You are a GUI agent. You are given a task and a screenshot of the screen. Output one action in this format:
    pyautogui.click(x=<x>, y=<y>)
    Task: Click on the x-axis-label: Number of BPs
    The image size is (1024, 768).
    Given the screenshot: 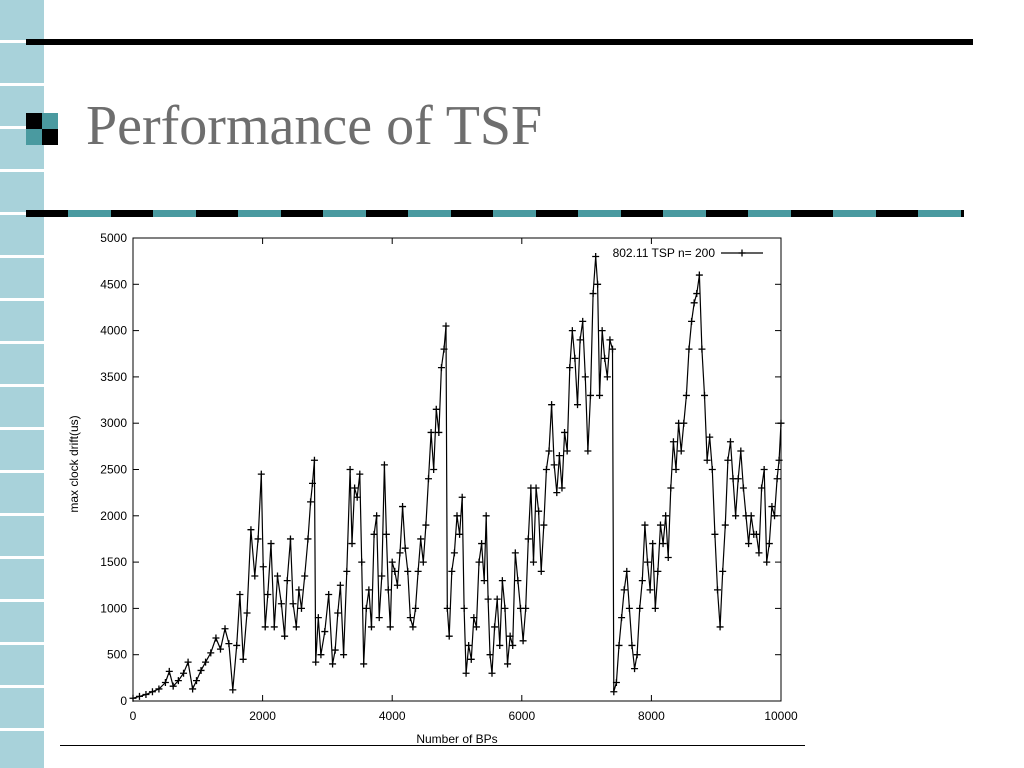 What is the action you would take?
    pyautogui.click(x=456, y=739)
    